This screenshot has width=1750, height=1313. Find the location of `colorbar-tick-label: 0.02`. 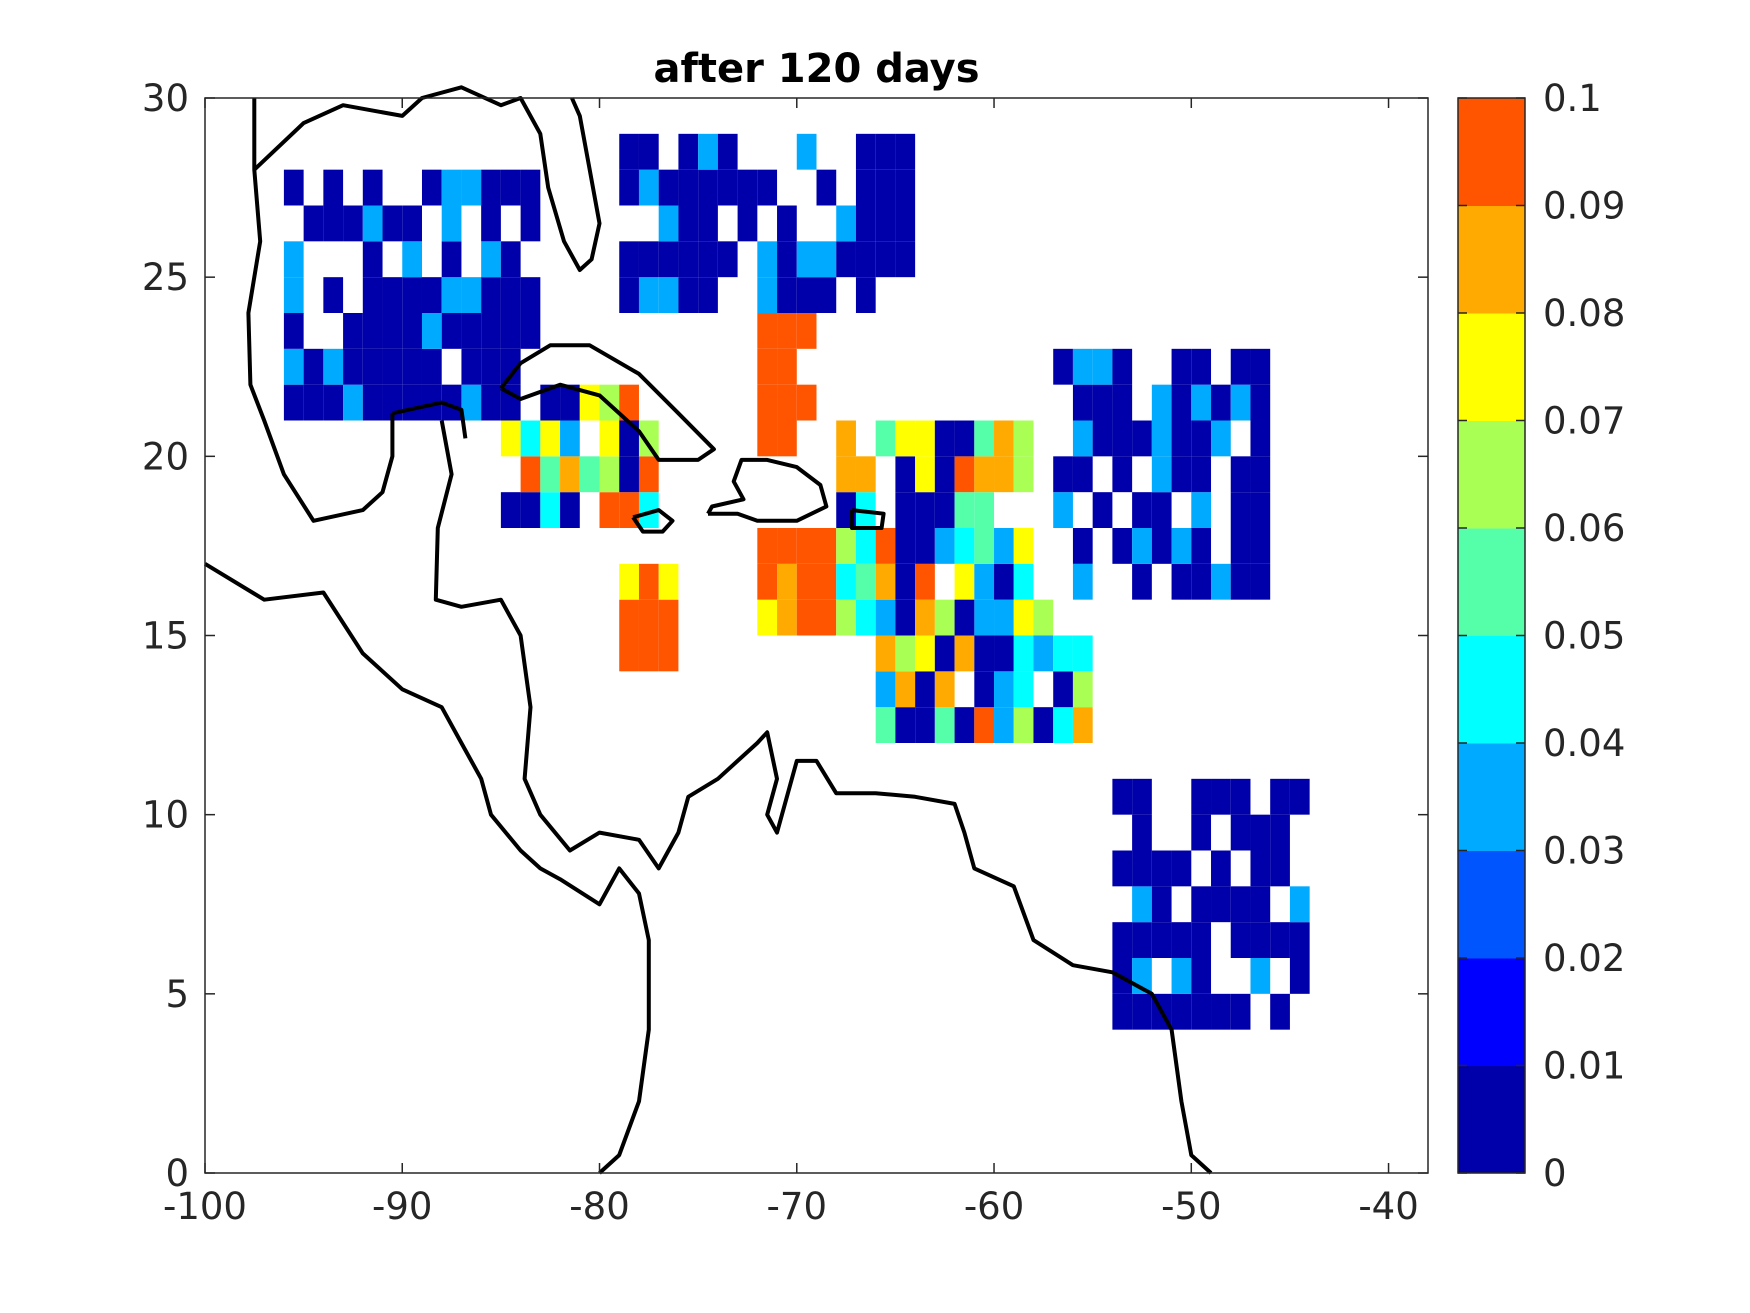

colorbar-tick-label: 0.02 is located at coordinates (1584, 958).